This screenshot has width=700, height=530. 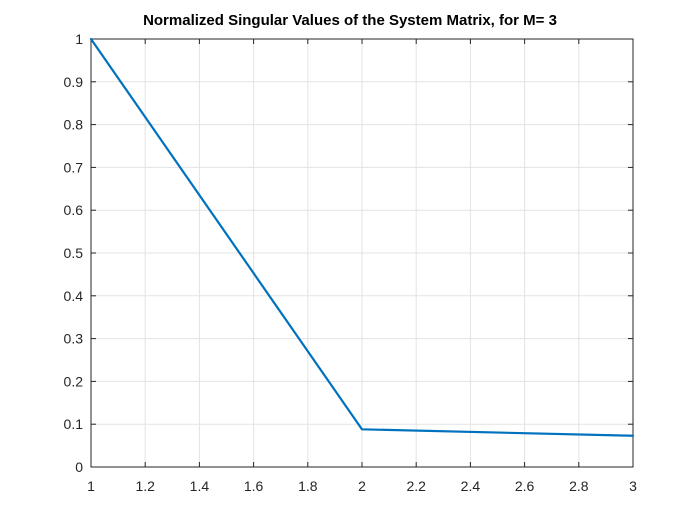 What do you see at coordinates (74, 82) in the screenshot?
I see `y-tick-label: 0.9` at bounding box center [74, 82].